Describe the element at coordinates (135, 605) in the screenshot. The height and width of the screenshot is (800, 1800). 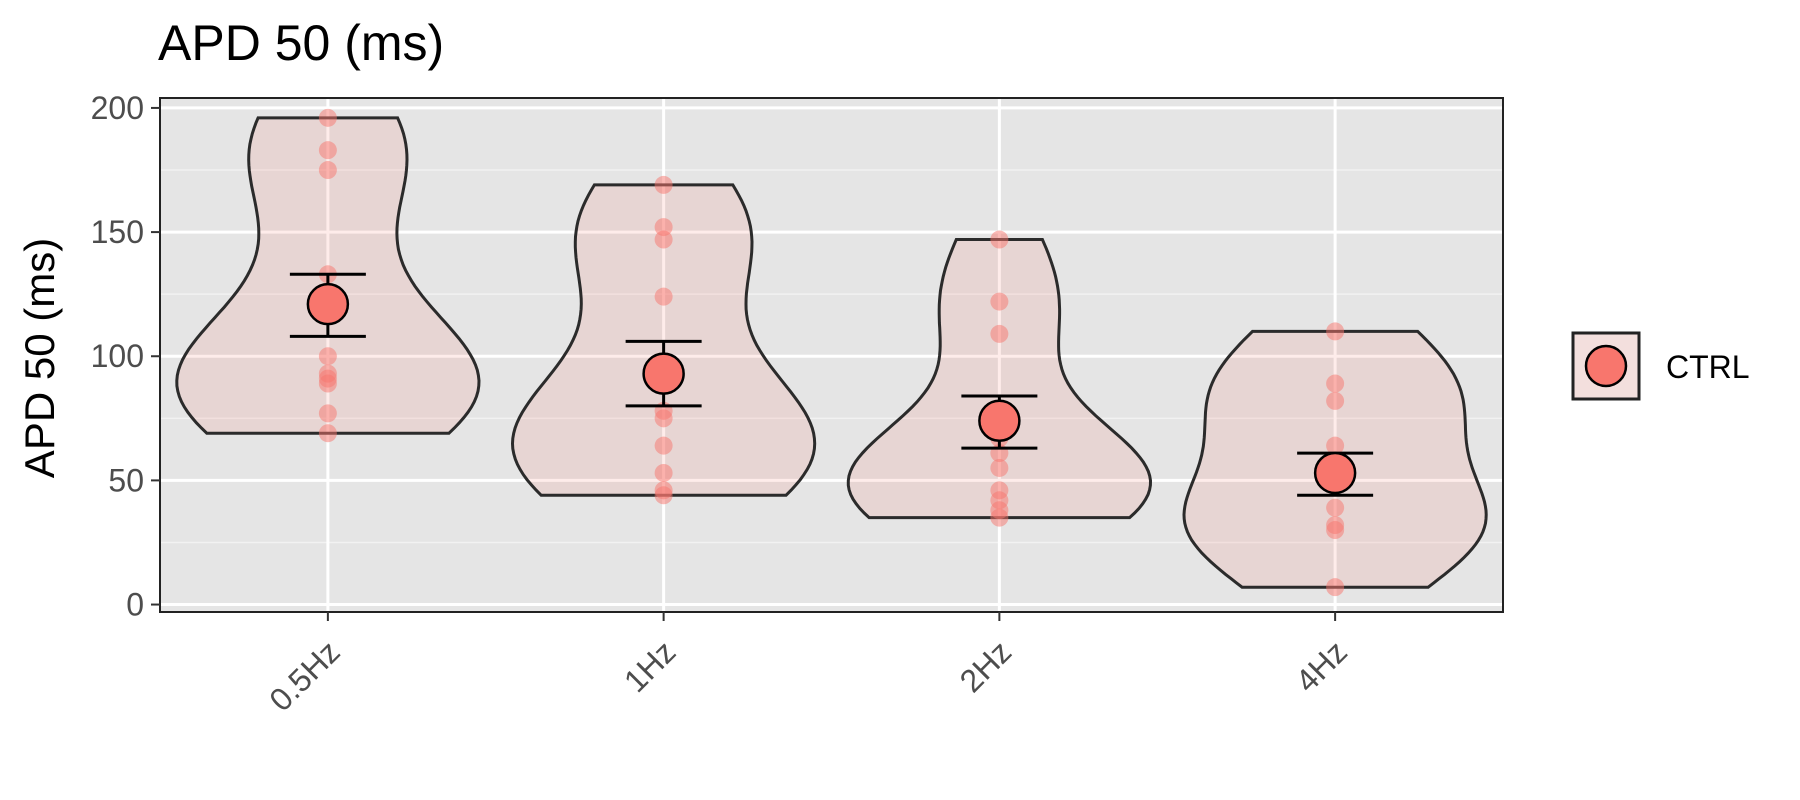
I see `y-tick-label: 0` at that location.